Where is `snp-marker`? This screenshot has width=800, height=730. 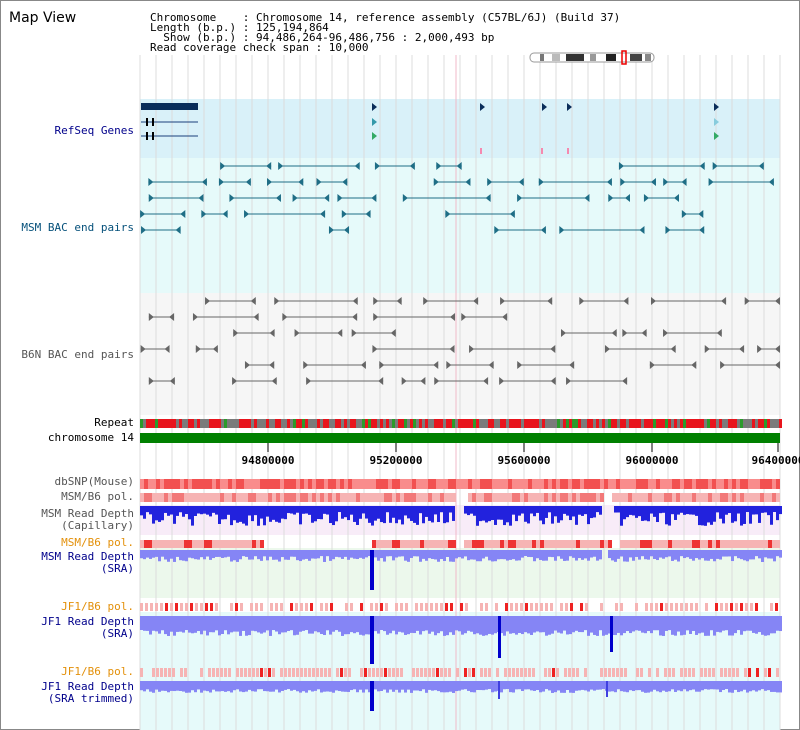
snp-marker is located at coordinates (568, 151).